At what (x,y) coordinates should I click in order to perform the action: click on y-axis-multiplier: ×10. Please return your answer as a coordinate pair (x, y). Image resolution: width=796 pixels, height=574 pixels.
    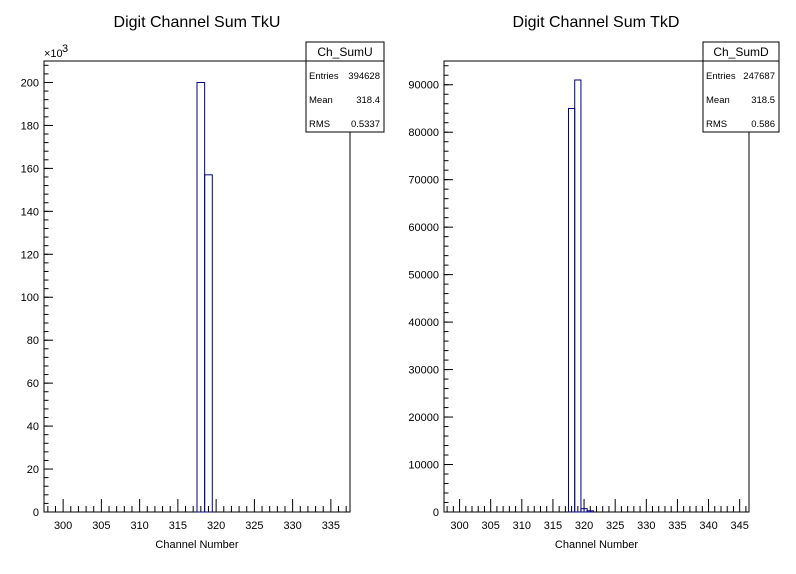
    Looking at the image, I should click on (53, 54).